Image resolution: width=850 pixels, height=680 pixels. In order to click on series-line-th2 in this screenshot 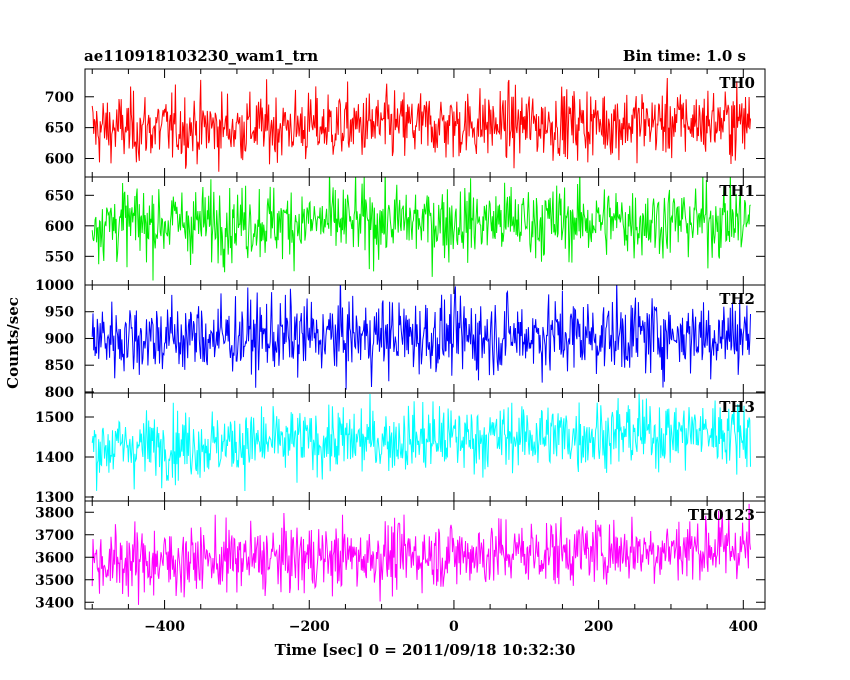, I will do `click(421, 337)`.